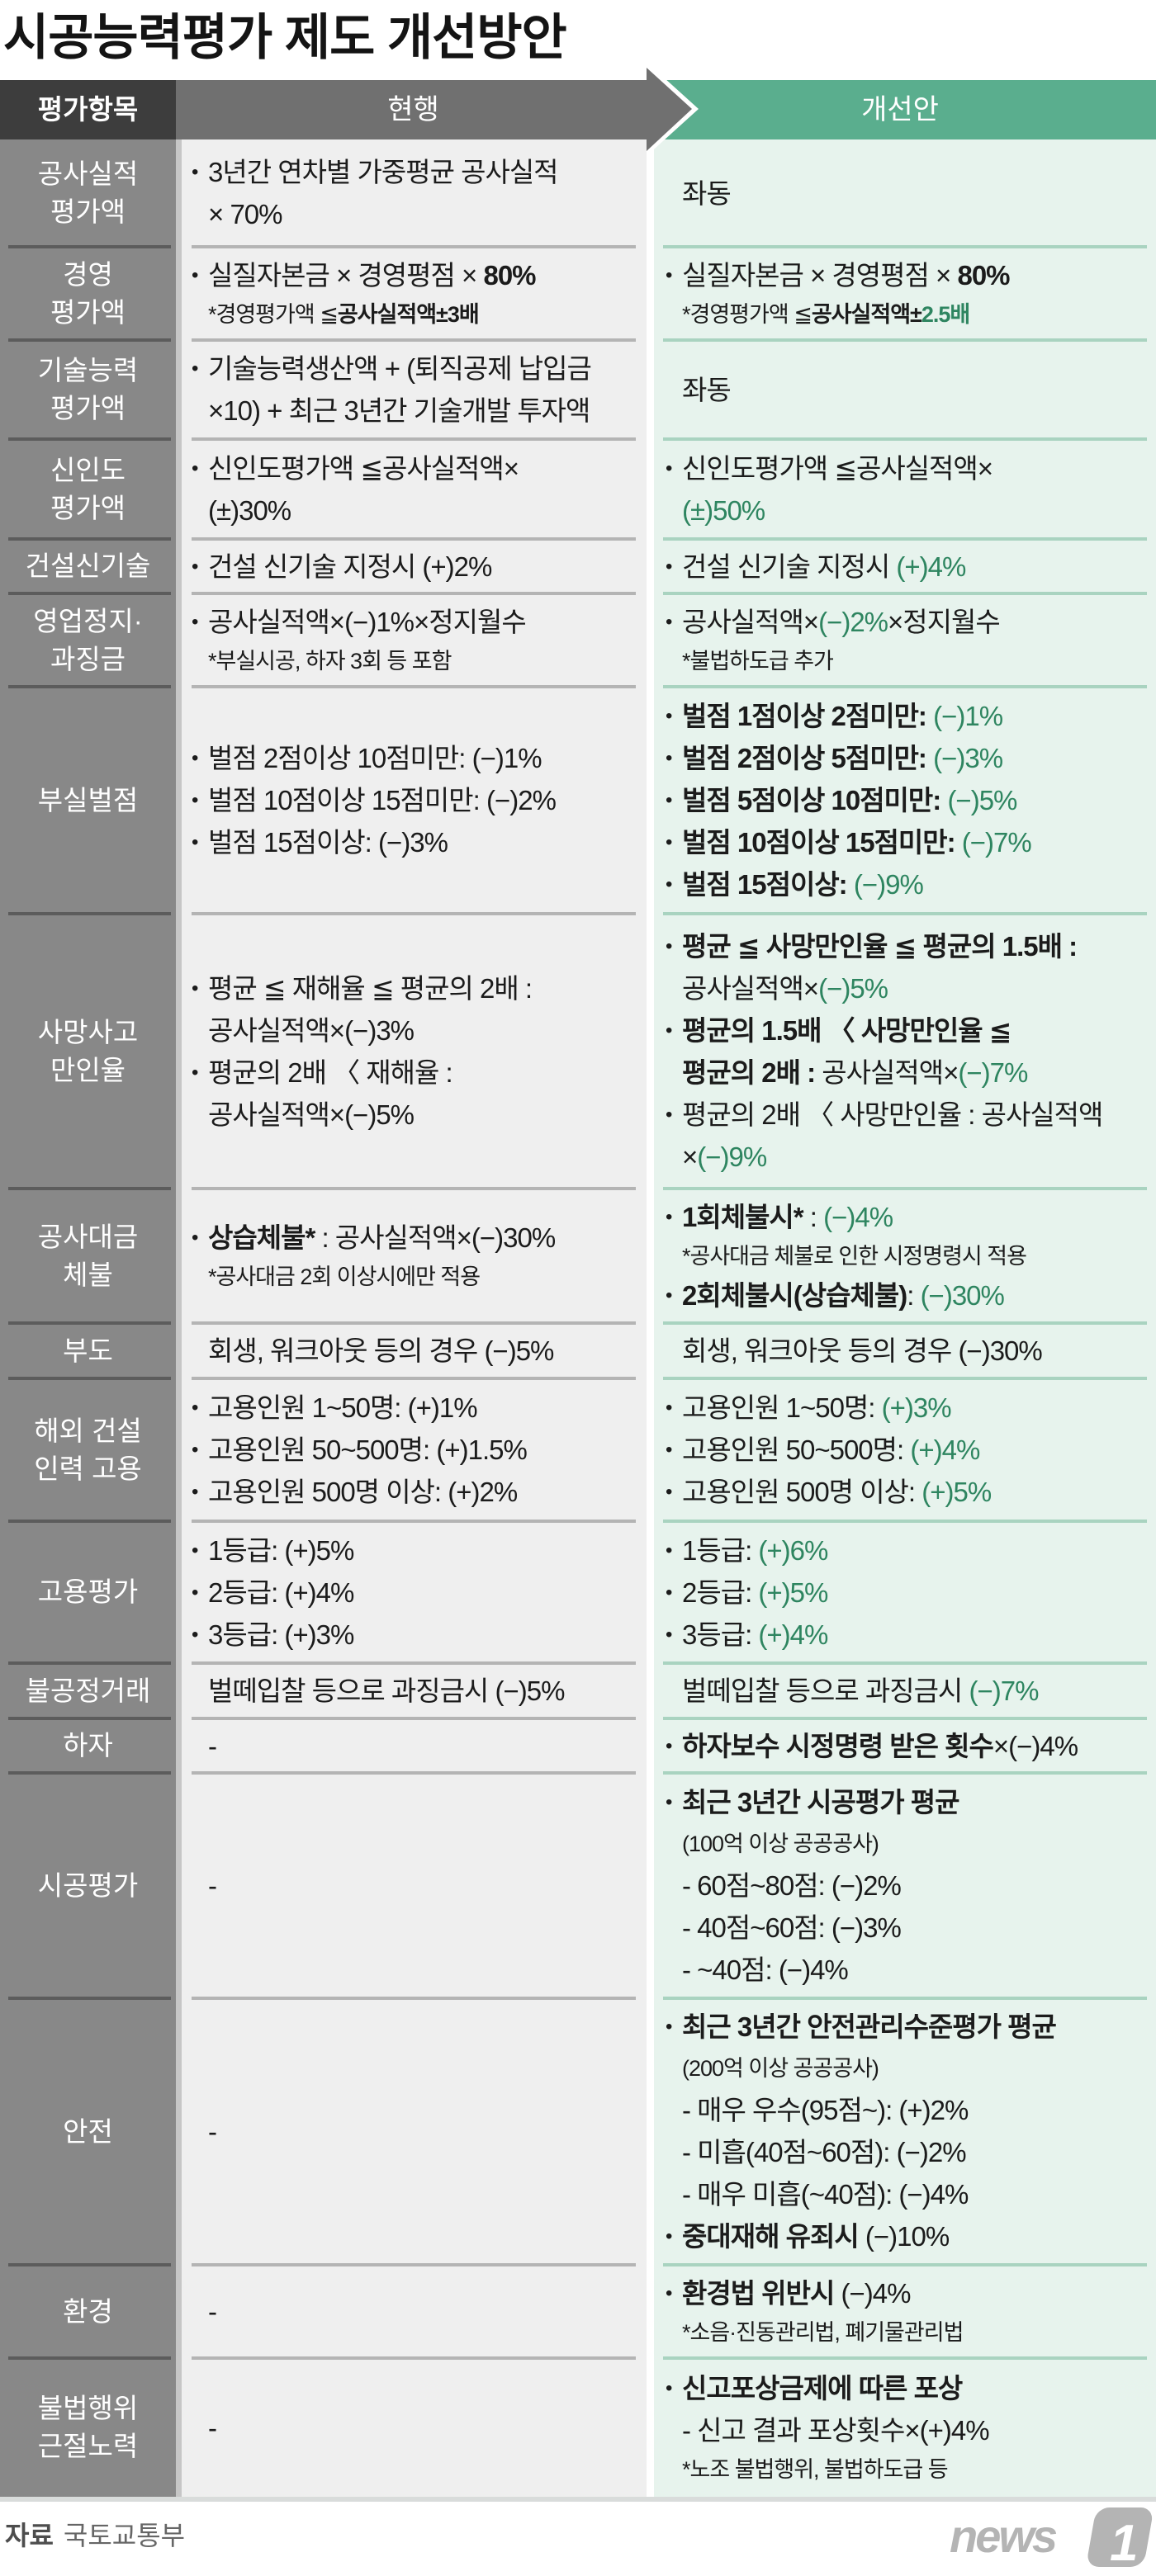  I want to click on bullet-item: 평균 ≦ 사망만인율 ≦ 평균의 1.5배 :, so click(911, 946).